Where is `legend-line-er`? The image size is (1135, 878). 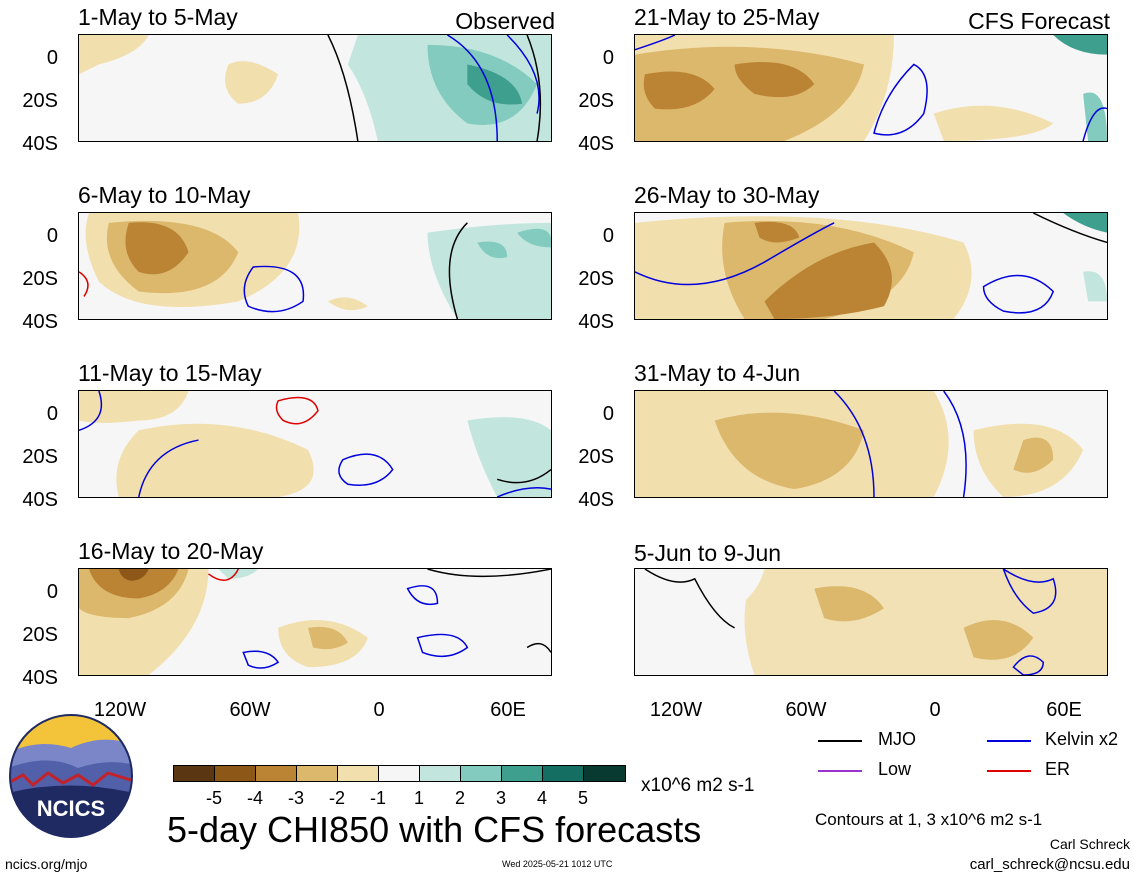
legend-line-er is located at coordinates (1009, 771).